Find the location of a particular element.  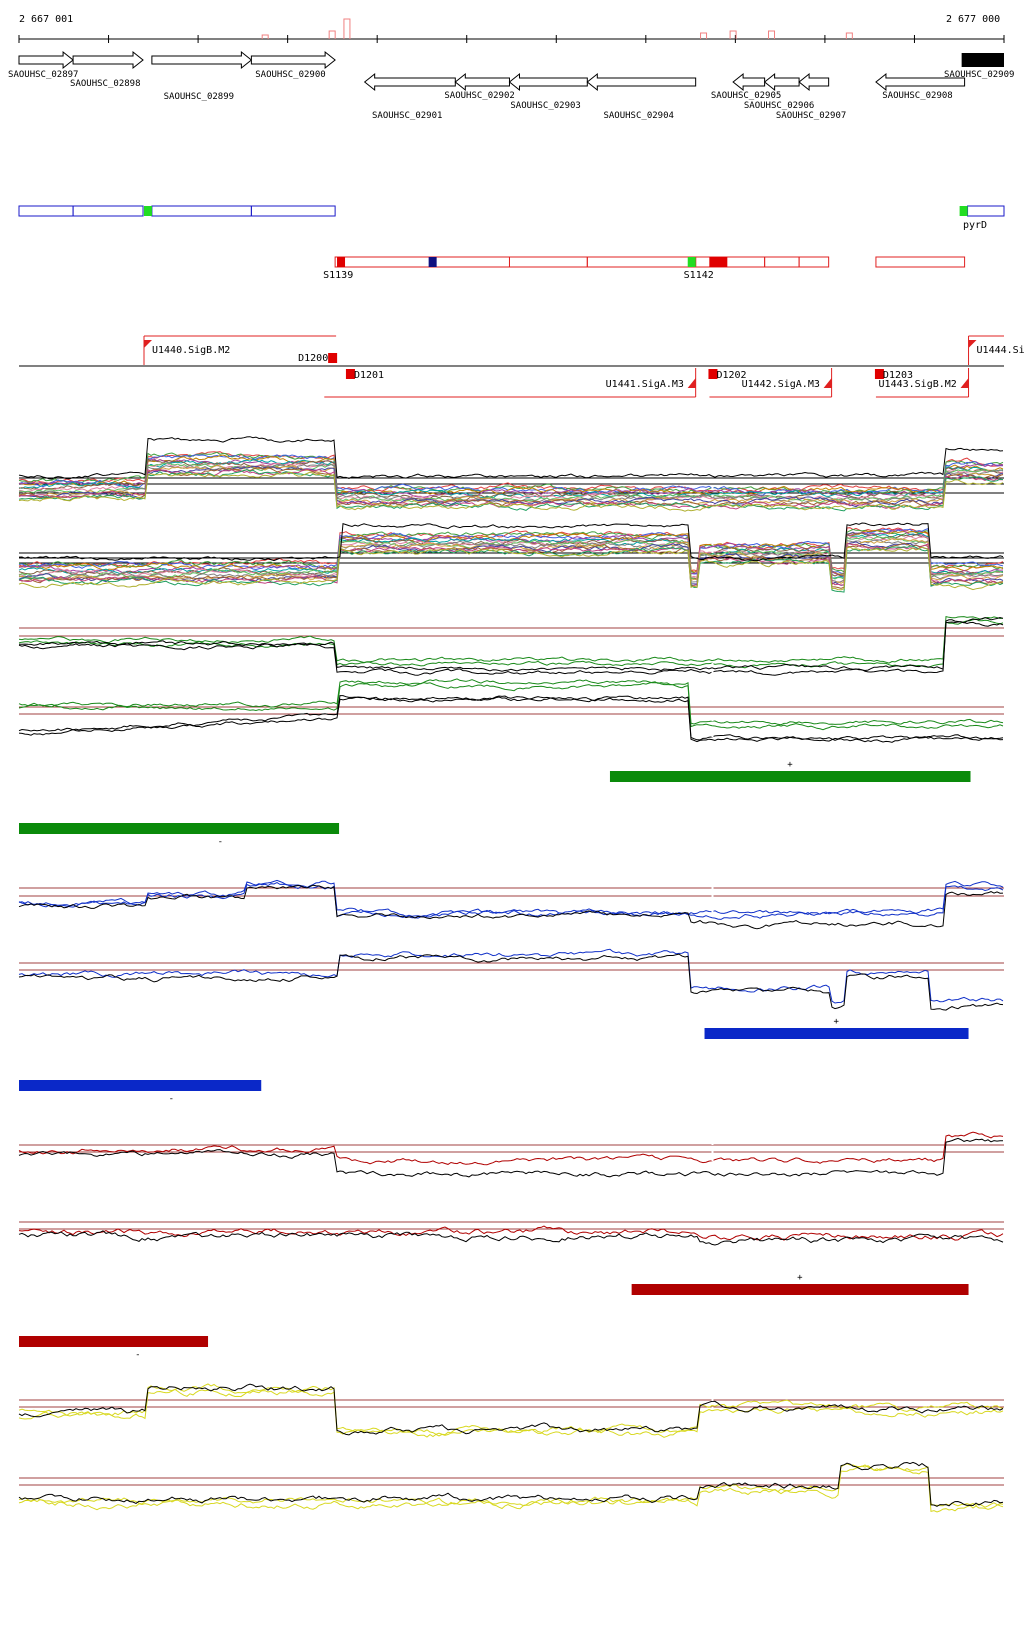

ruler-highlight-marks is located at coordinates (557, 28).